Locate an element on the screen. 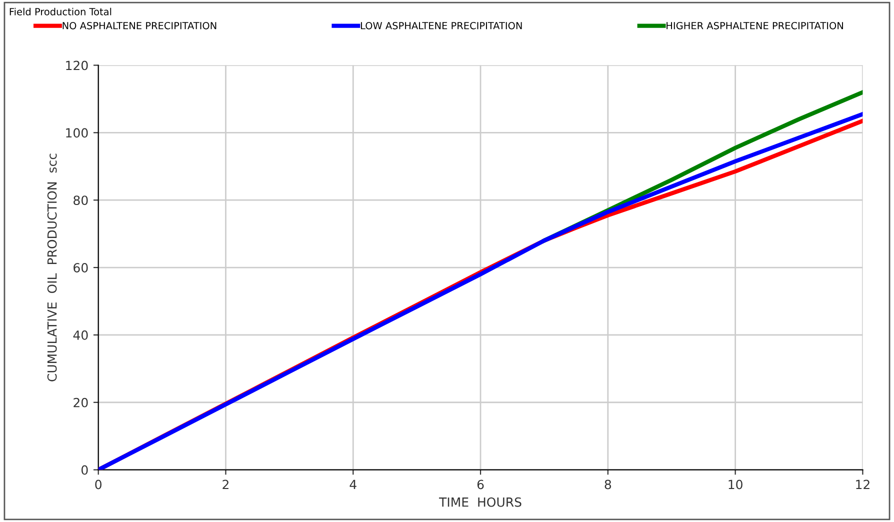 This screenshot has width=894, height=522. chart-title: Field Production Total is located at coordinates (61, 12).